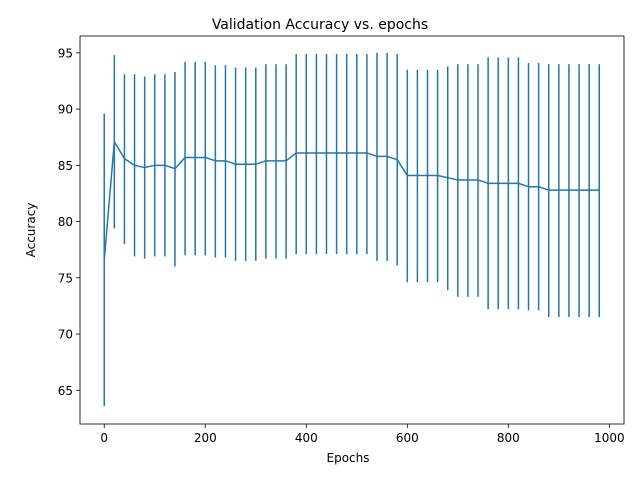 The width and height of the screenshot is (640, 485). Describe the element at coordinates (65, 166) in the screenshot. I see `y-tick-label-85: 85` at that location.